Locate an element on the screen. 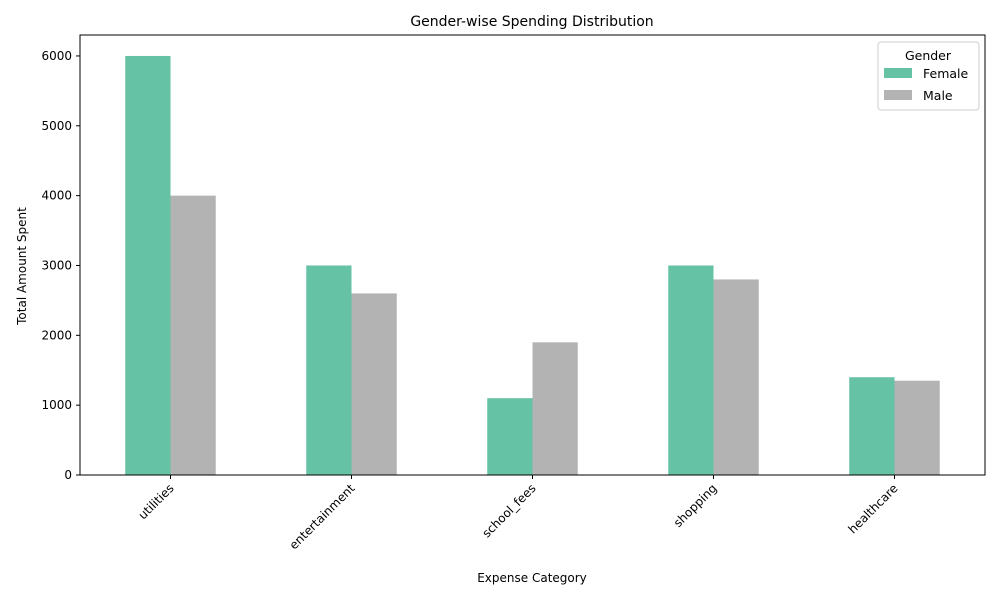 The width and height of the screenshot is (1000, 600). bar-male-shopping is located at coordinates (736, 377).